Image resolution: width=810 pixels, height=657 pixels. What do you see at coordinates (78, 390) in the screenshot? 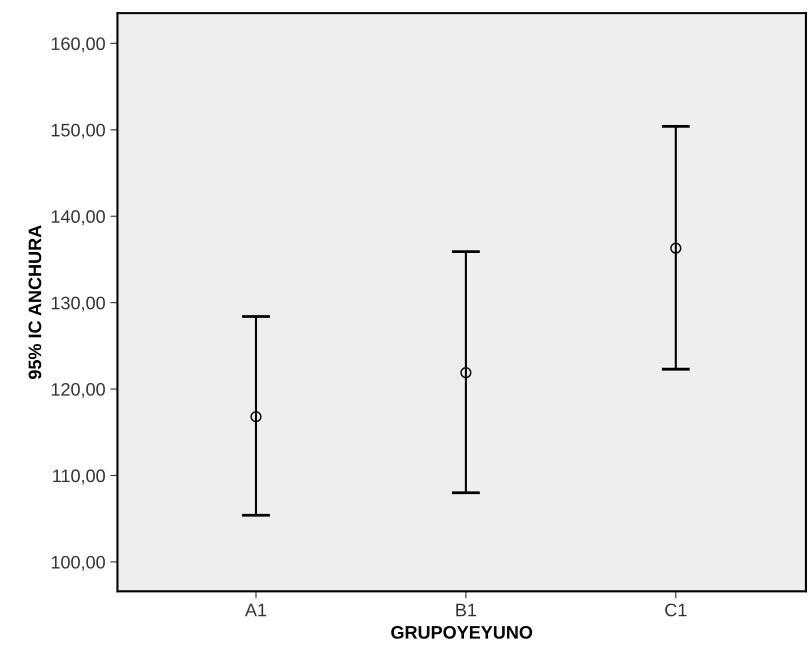
I see `y-tick-label: 120,00` at bounding box center [78, 390].